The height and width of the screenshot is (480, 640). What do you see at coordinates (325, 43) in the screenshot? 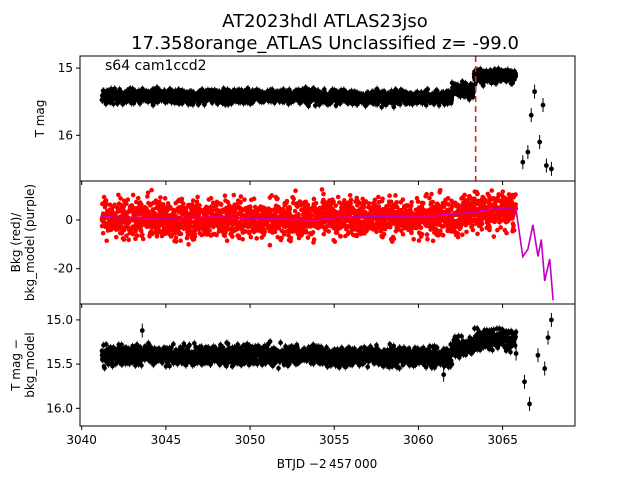
I see `chart-title-line-2: 17.358orange_ATLAS Unclassified z= -99.0` at bounding box center [325, 43].